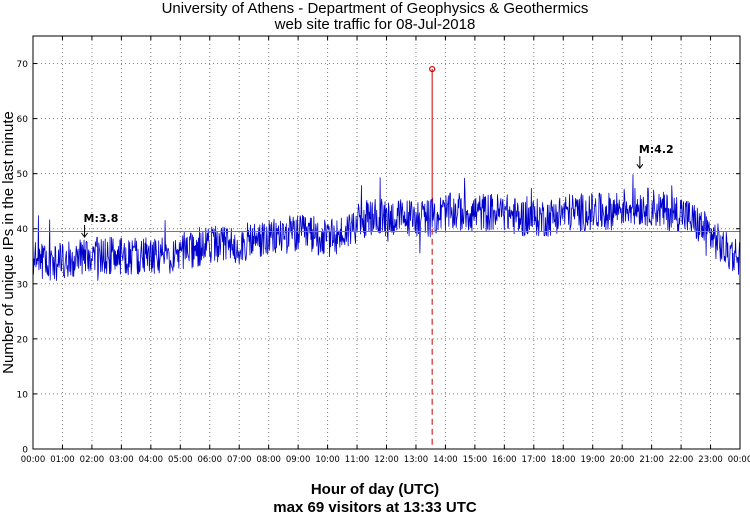  Describe the element at coordinates (681, 460) in the screenshot. I see `x-tick-label: 22:00` at that location.